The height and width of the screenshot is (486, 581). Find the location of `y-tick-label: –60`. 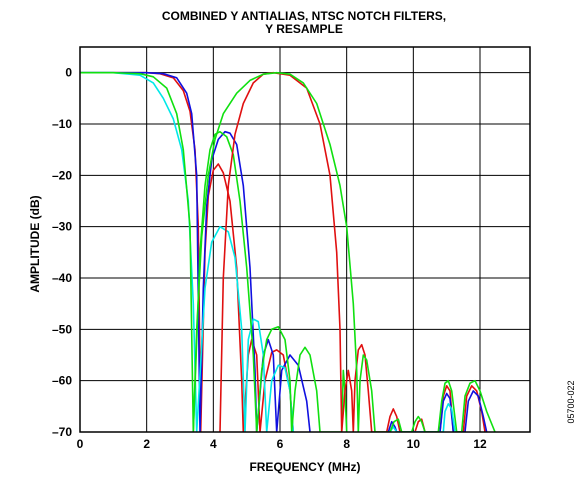

y-tick-label: –60 is located at coordinates (62, 381).